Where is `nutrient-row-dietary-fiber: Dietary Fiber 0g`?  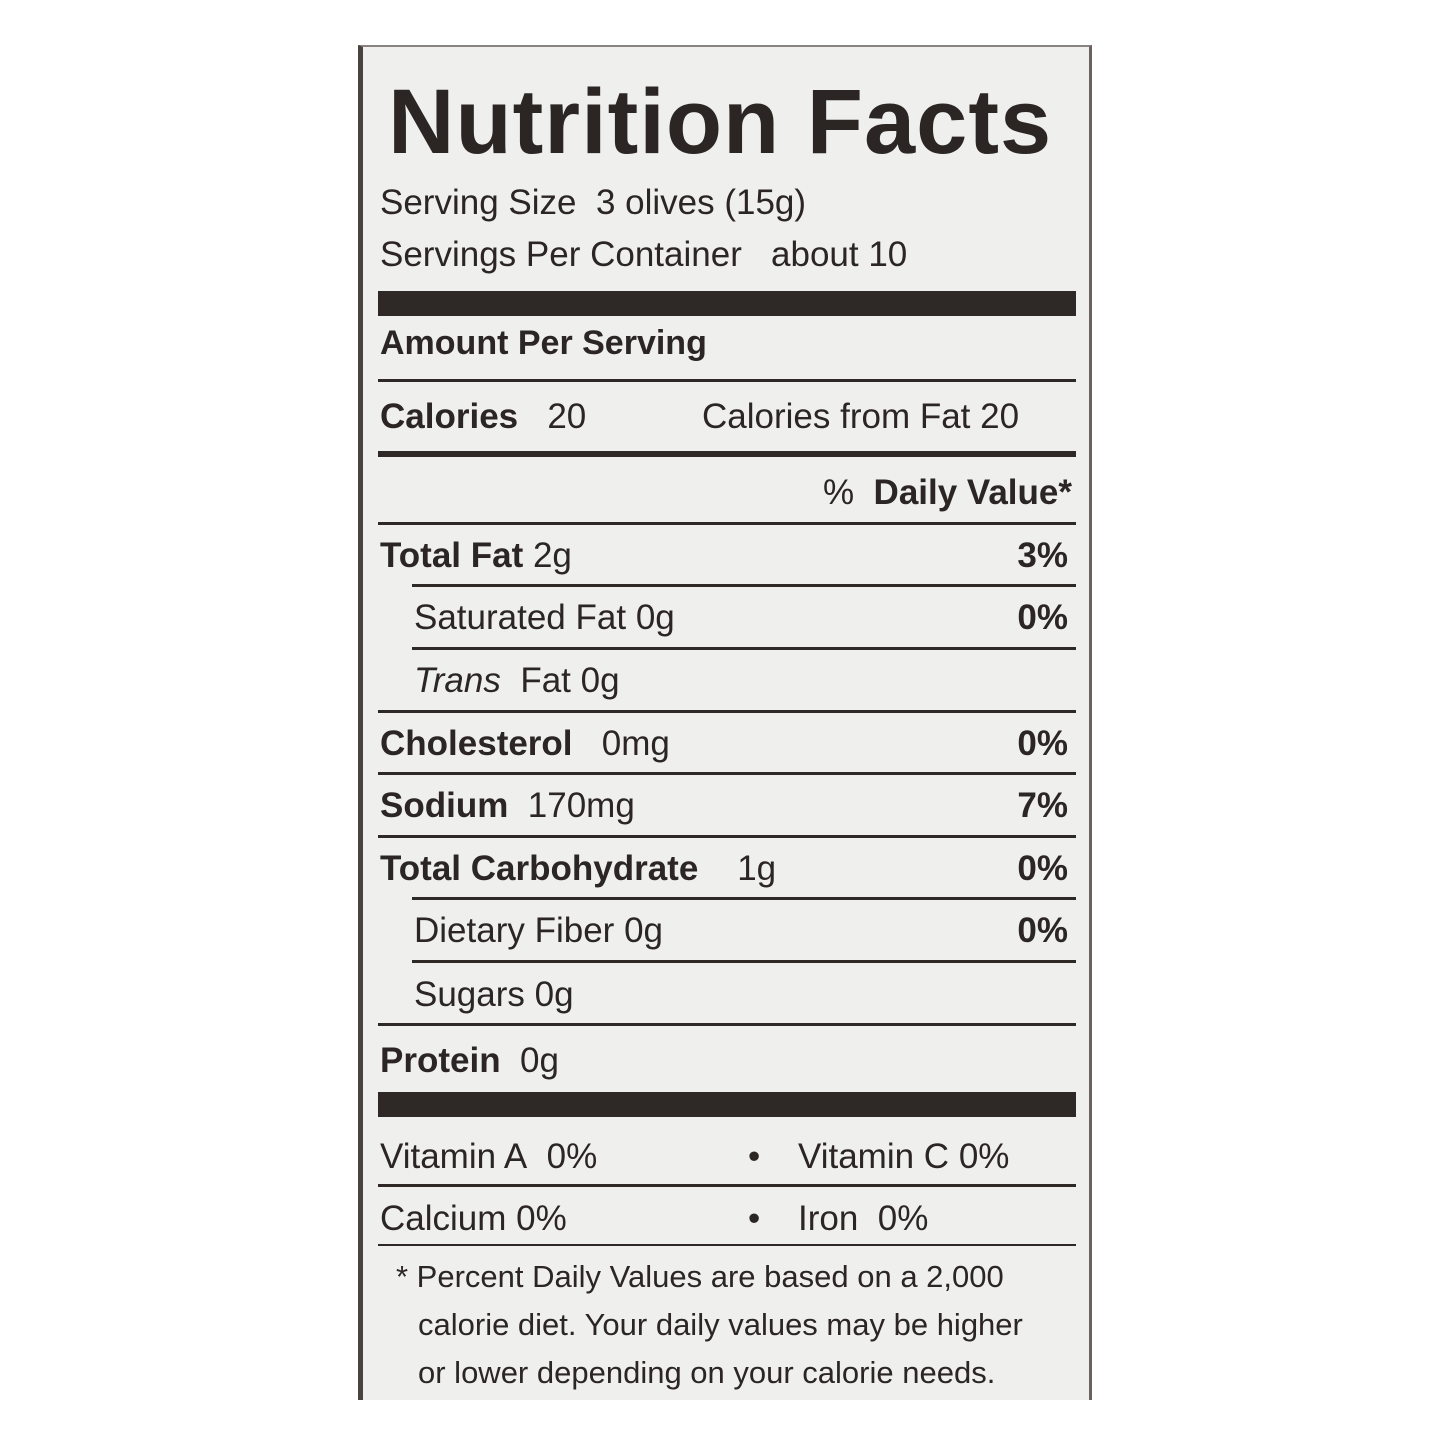 nutrient-row-dietary-fiber: Dietary Fiber 0g is located at coordinates (538, 930).